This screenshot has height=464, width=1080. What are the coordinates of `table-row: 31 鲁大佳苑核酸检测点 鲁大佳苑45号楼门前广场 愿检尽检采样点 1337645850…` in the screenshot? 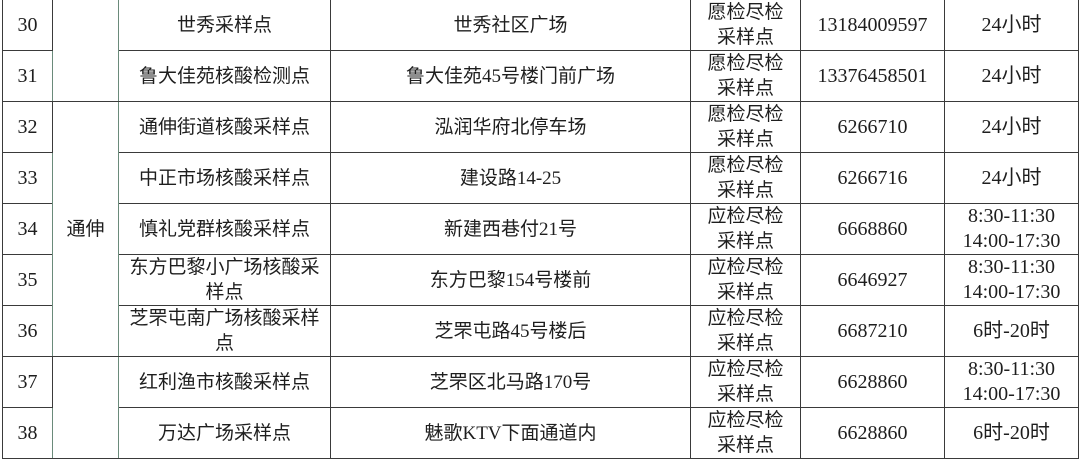 It's located at (540, 76).